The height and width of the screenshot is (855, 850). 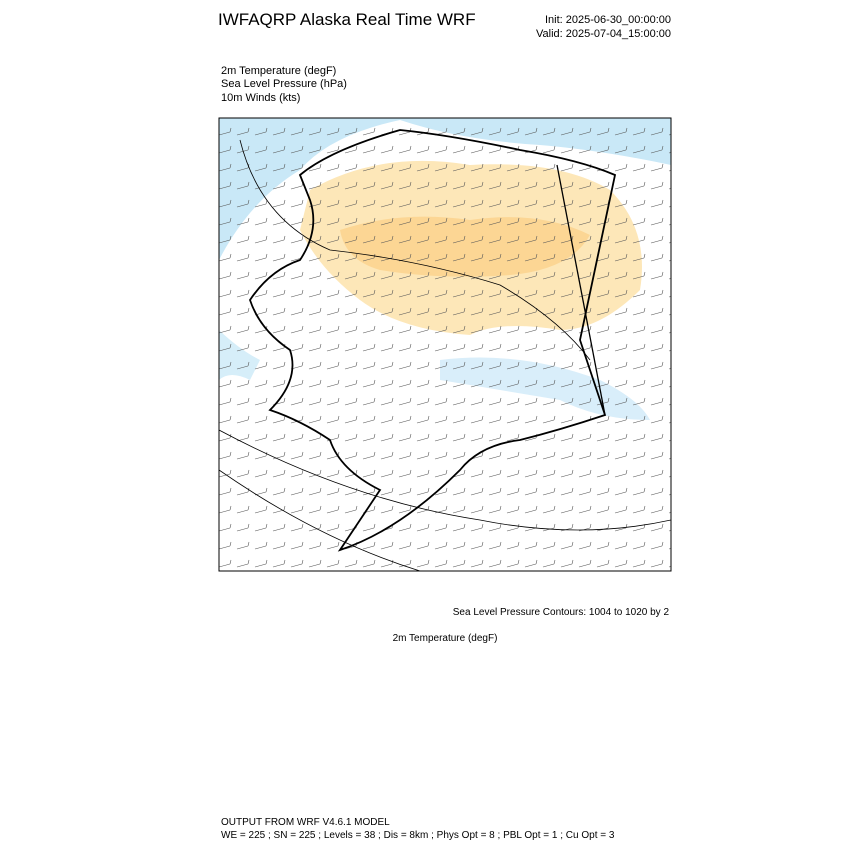 What do you see at coordinates (347, 19) in the screenshot?
I see `title: IWFAQRP Alaska Real Time WRF` at bounding box center [347, 19].